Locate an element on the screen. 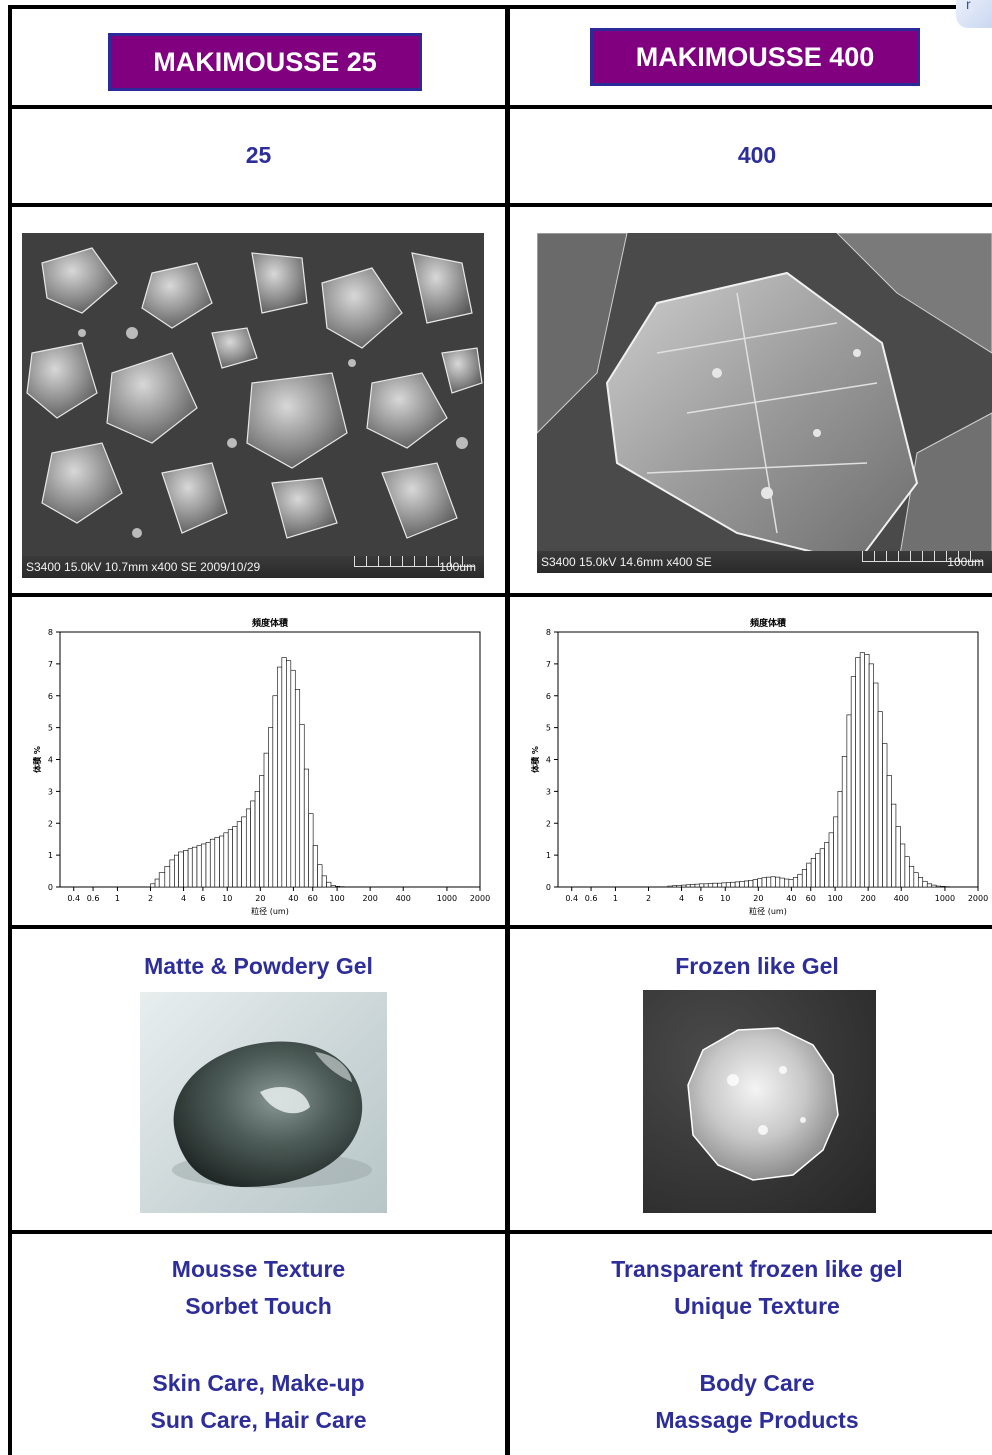 This screenshot has width=992, height=1455. x-tick-label: 20 is located at coordinates (260, 898).